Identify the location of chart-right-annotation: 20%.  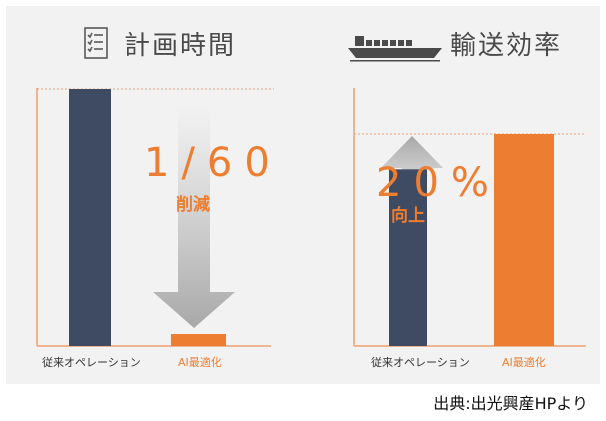
(438, 183).